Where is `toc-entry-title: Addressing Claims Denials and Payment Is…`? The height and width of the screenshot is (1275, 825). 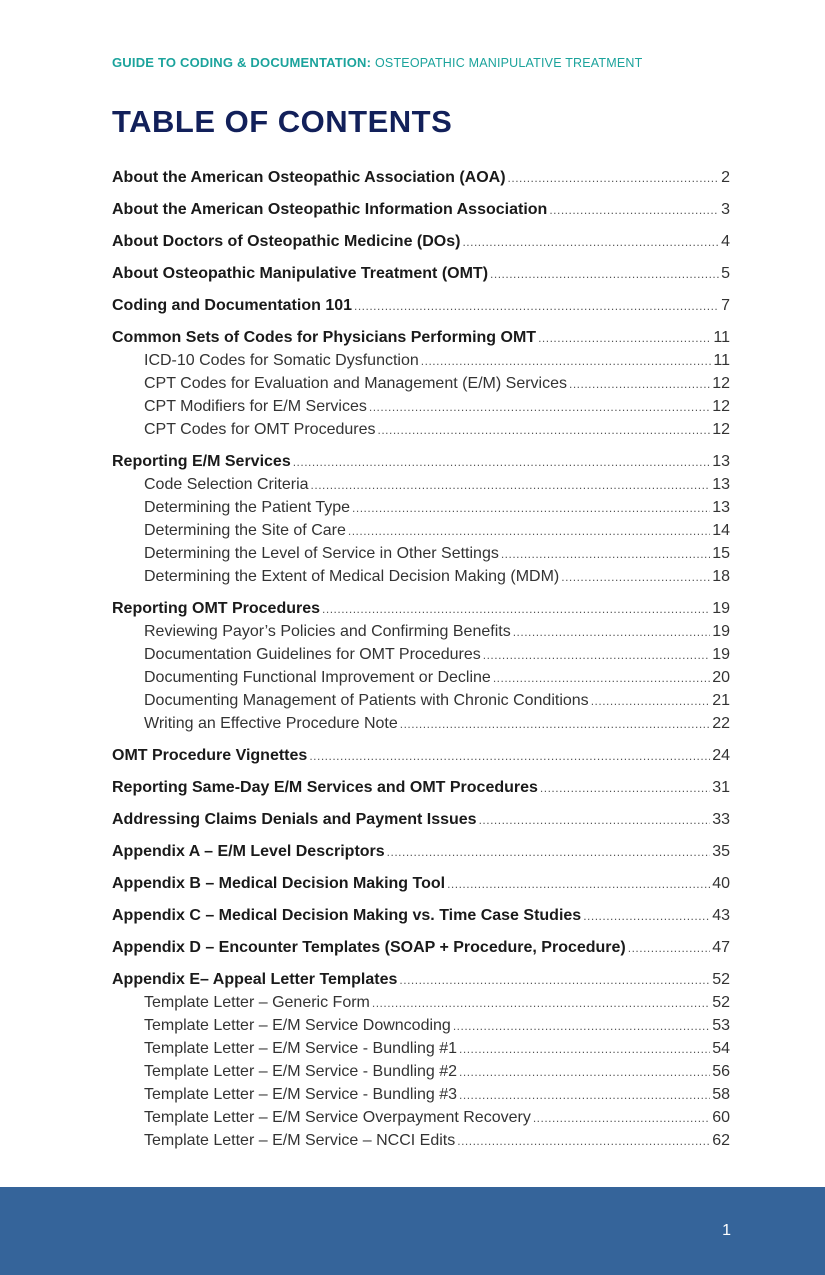
toc-entry-title: Addressing Claims Denials and Payment Is… is located at coordinates (294, 819).